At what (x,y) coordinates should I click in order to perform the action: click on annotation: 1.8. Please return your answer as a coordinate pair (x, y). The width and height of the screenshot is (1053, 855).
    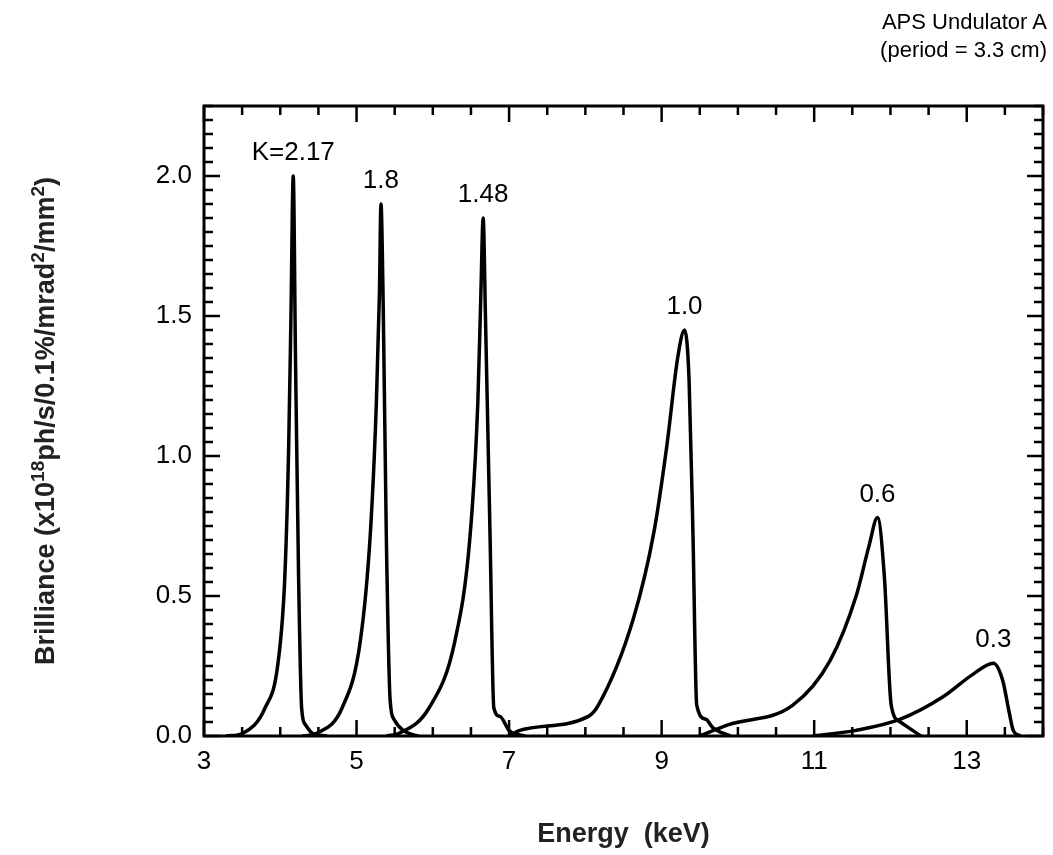
    Looking at the image, I should click on (381, 179).